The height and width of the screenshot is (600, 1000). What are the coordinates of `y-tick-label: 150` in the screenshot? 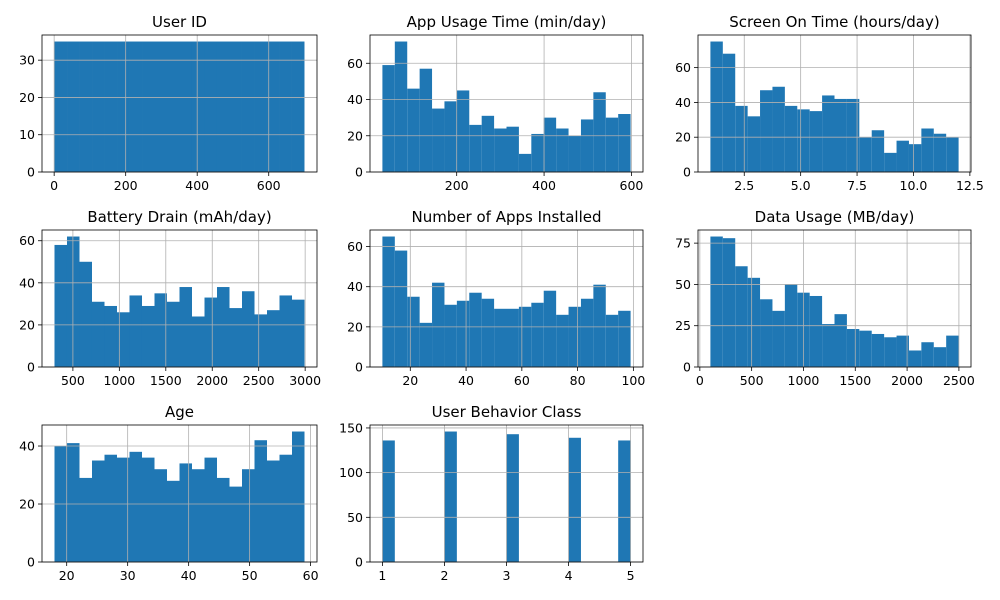 It's located at (351, 427).